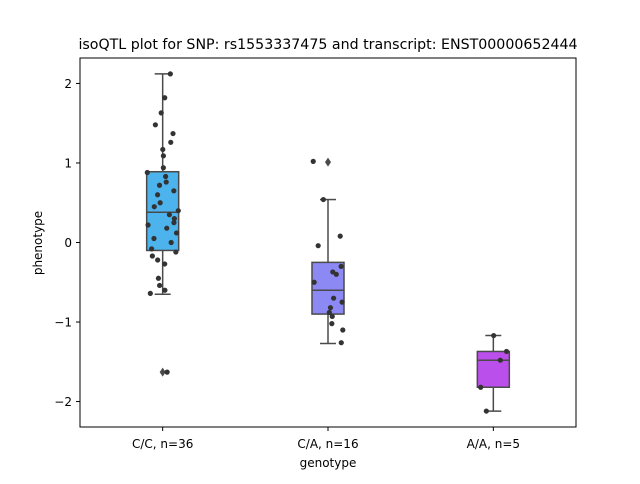 This screenshot has width=640, height=484. I want to click on y-tick-label: −1, so click(63, 323).